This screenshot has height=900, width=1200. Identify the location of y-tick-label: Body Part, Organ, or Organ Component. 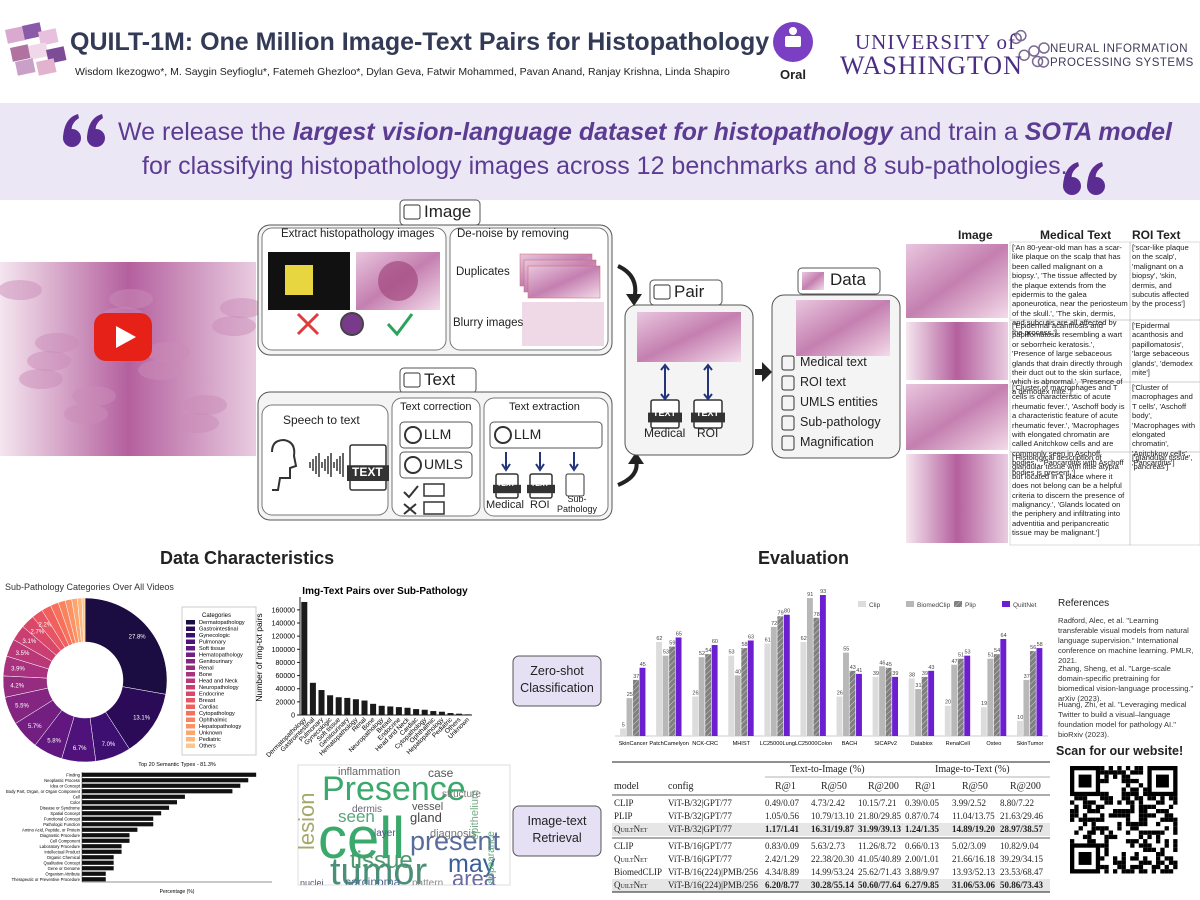
(43, 791).